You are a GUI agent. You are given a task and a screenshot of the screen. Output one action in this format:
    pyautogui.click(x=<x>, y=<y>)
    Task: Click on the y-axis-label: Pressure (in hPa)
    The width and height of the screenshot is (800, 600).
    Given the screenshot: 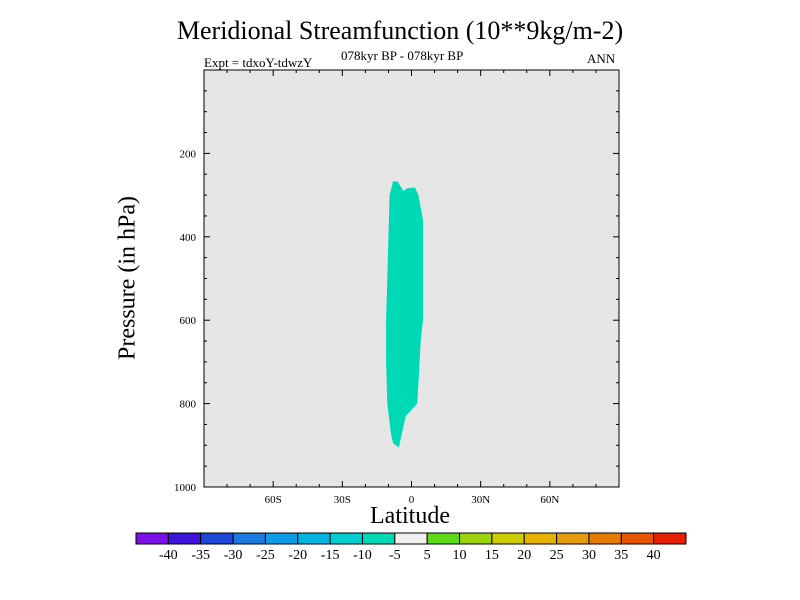 What is the action you would take?
    pyautogui.click(x=127, y=278)
    